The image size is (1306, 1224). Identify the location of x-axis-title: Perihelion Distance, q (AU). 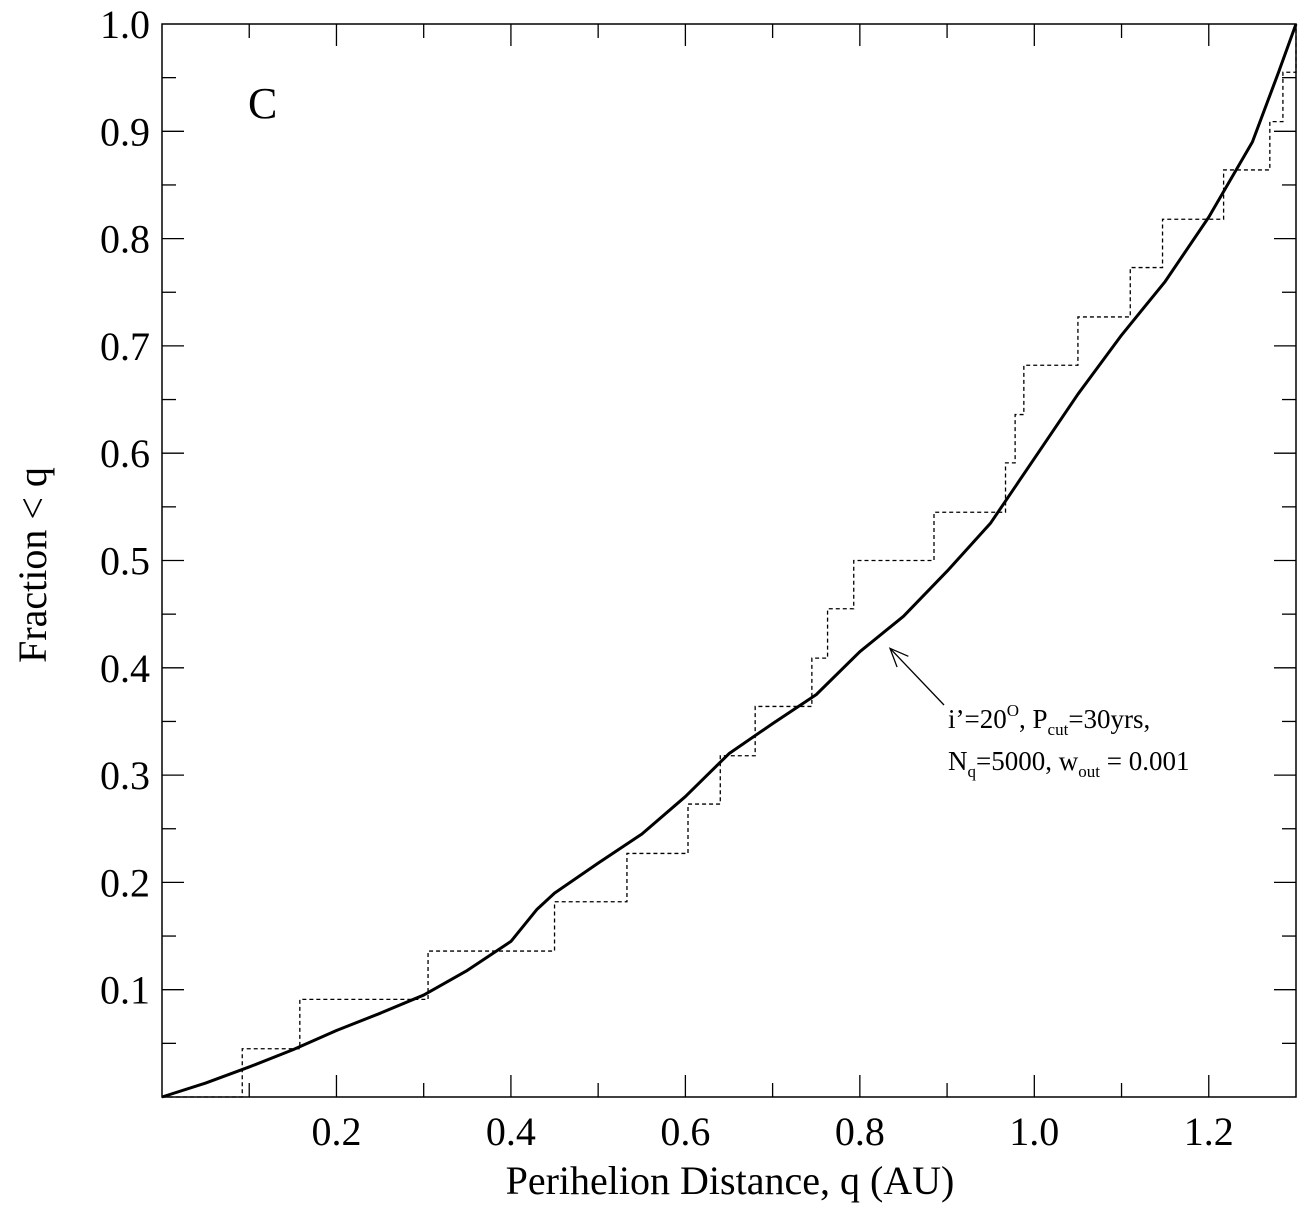
(730, 1180).